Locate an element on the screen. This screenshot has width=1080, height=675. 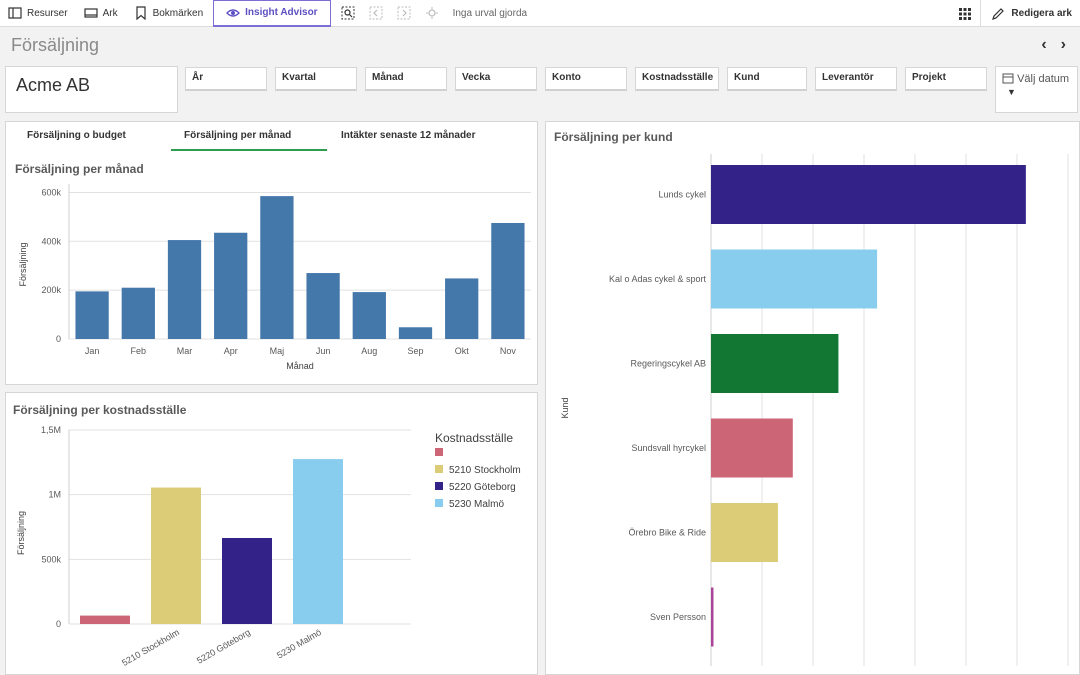
company-name-box: Acme AB is located at coordinates (91, 89).